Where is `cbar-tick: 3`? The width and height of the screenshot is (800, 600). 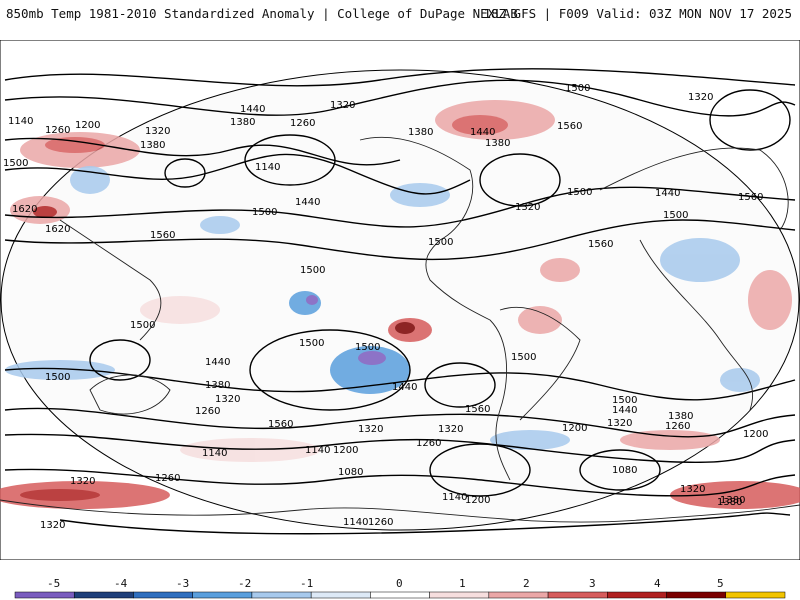
cbar-tick: 3 is located at coordinates (592, 583).